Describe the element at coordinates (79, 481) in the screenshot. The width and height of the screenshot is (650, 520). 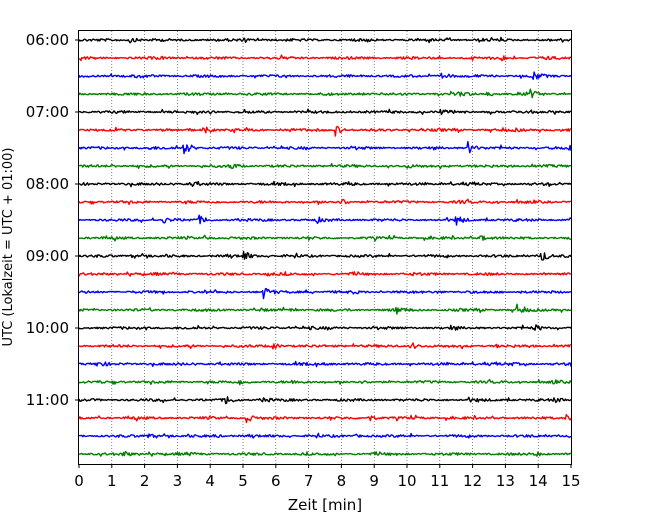
I see `x-tick-label: 0` at that location.